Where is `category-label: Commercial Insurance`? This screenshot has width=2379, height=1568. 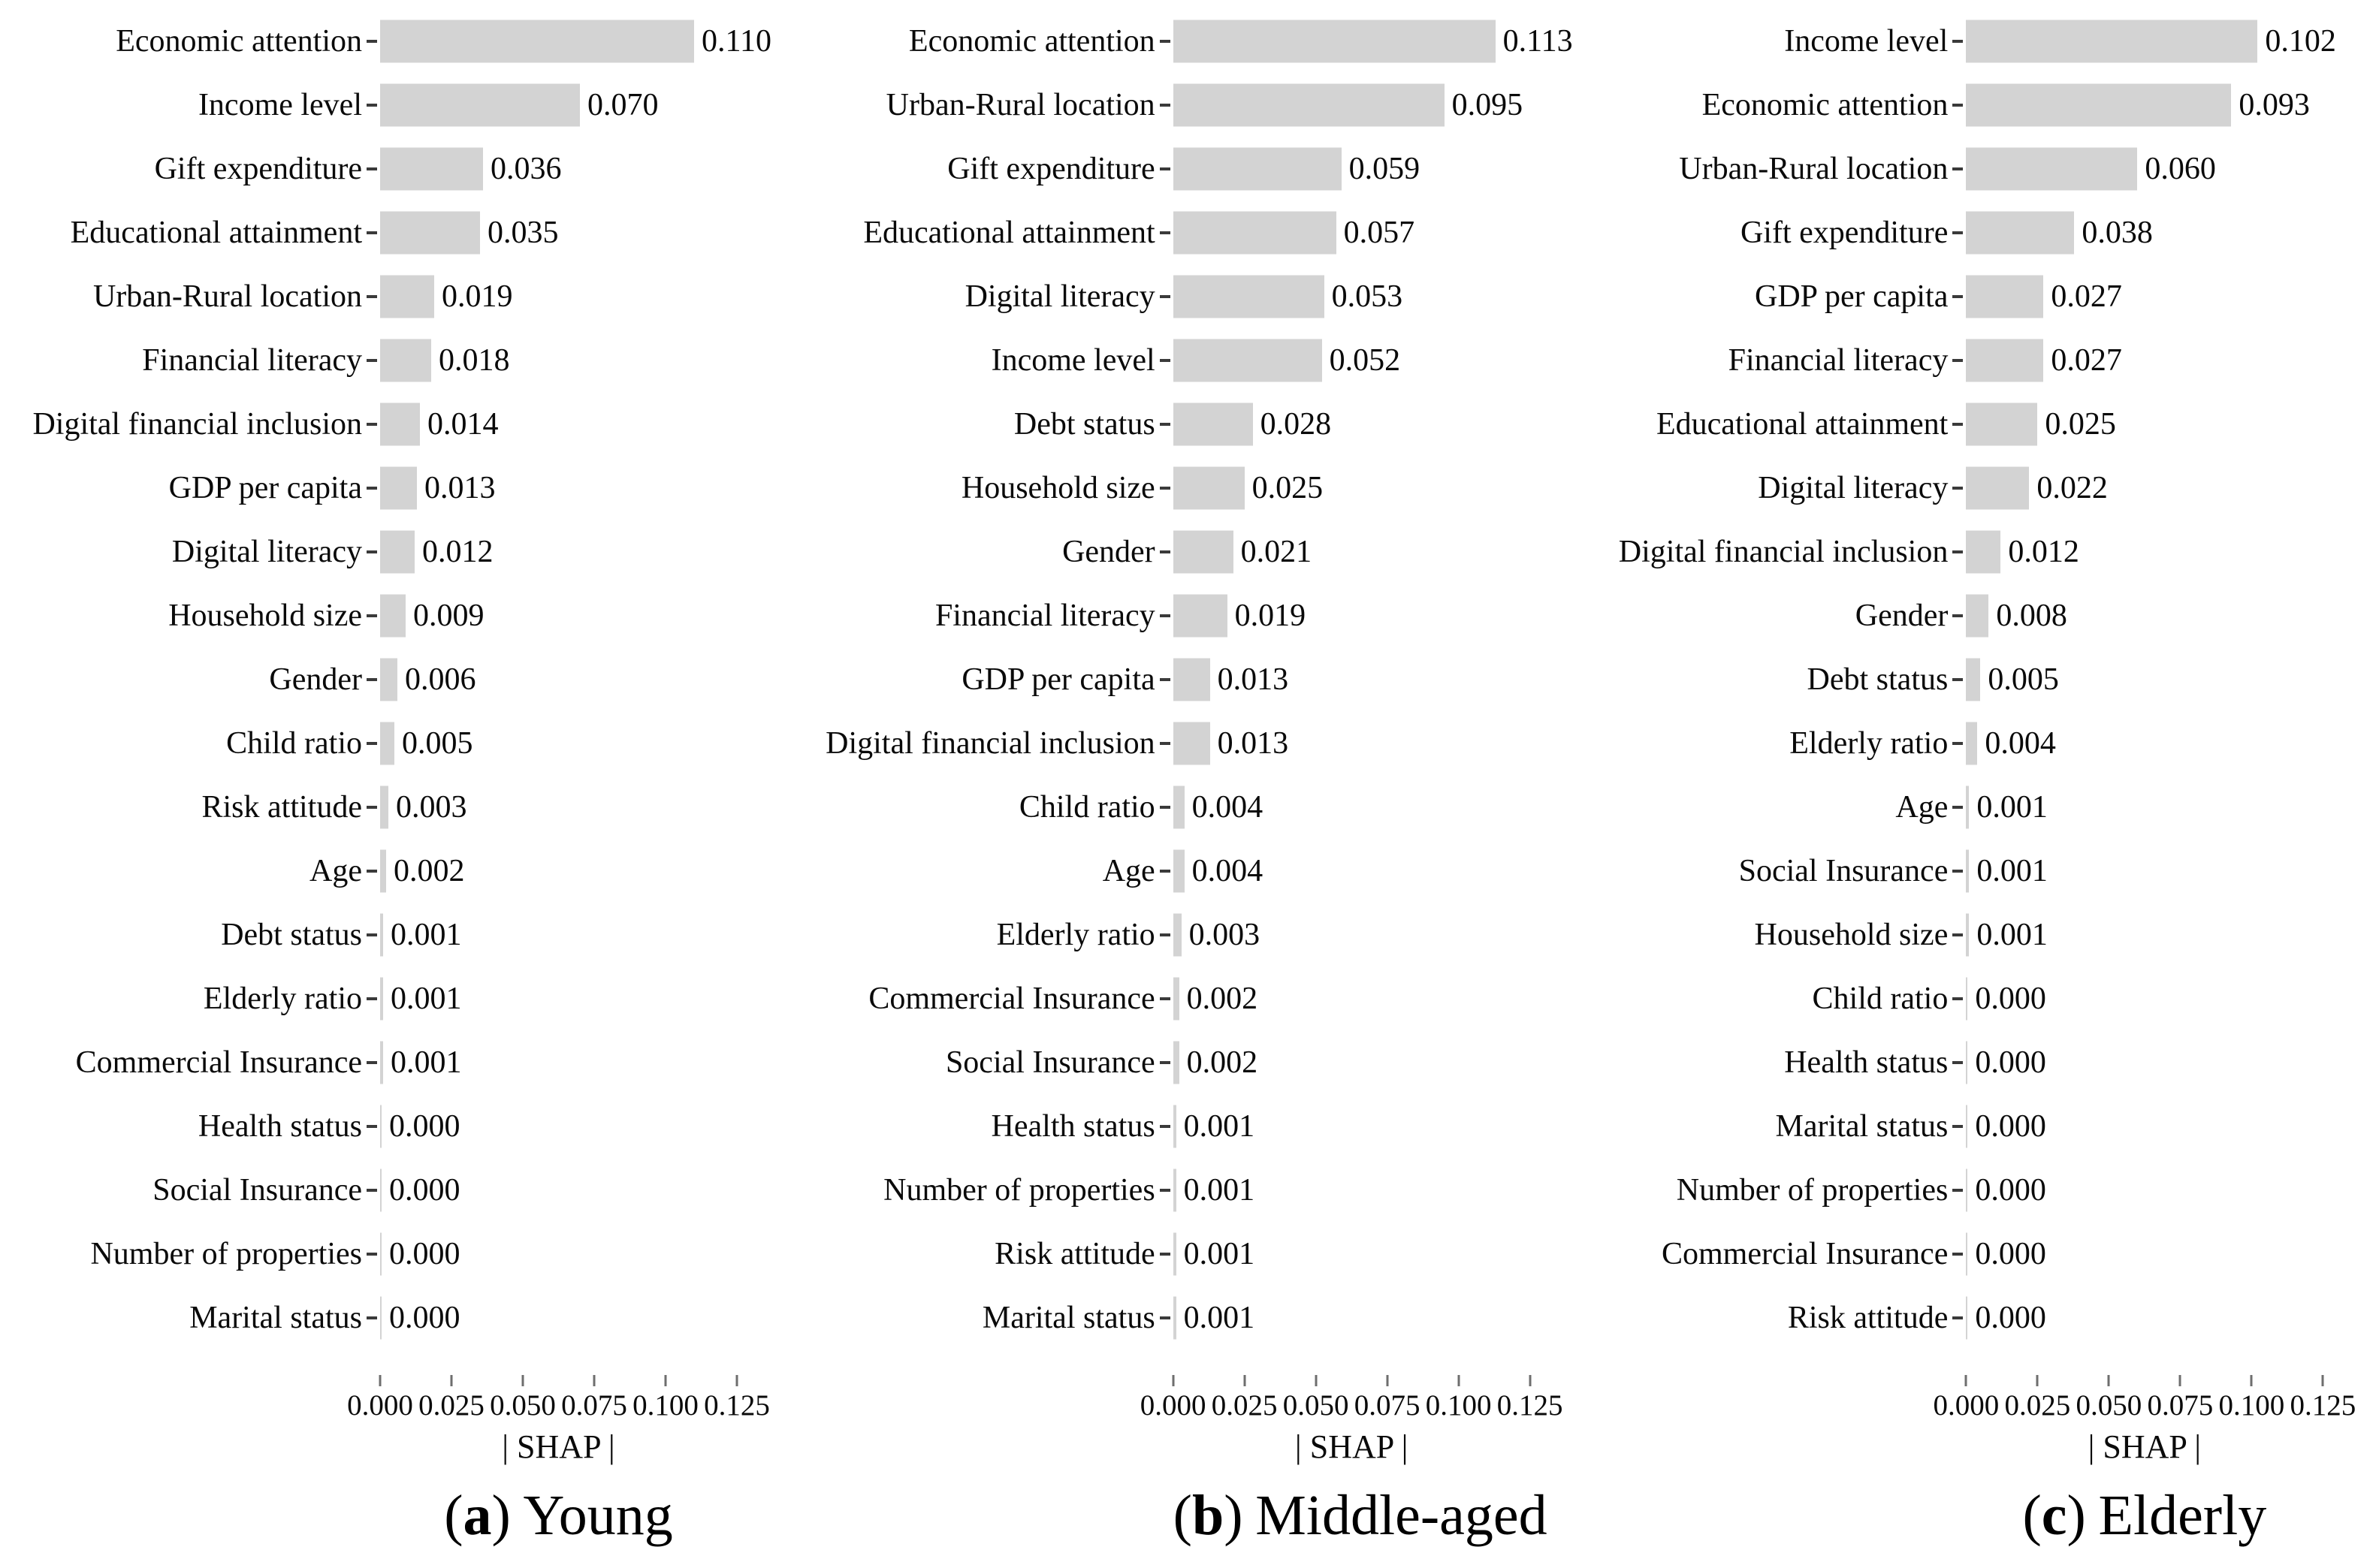
category-label: Commercial Insurance is located at coordinates (1769, 1254).